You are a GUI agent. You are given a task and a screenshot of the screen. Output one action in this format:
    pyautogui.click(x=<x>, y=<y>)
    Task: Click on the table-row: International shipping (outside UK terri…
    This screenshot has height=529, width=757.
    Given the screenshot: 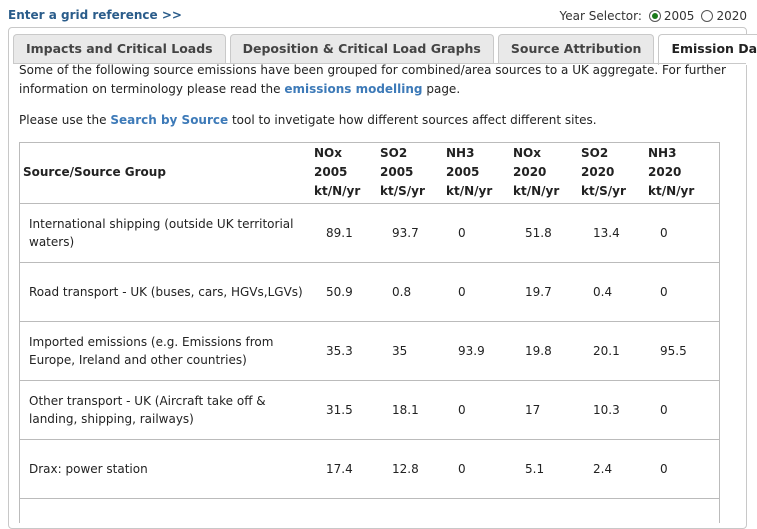 What is the action you would take?
    pyautogui.click(x=369, y=233)
    